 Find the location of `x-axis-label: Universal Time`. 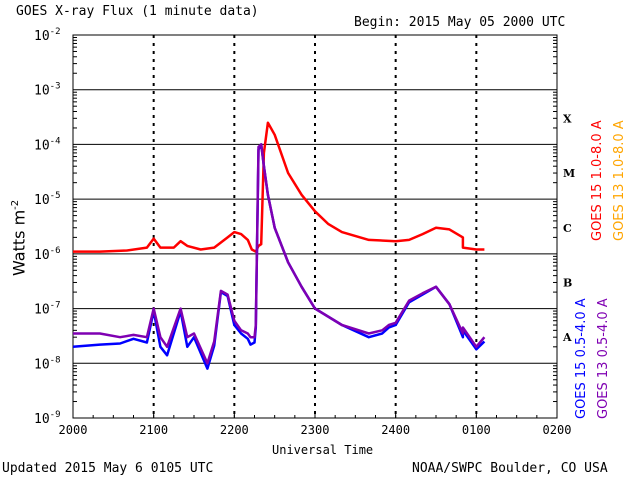

x-axis-label: Universal Time is located at coordinates (323, 450).